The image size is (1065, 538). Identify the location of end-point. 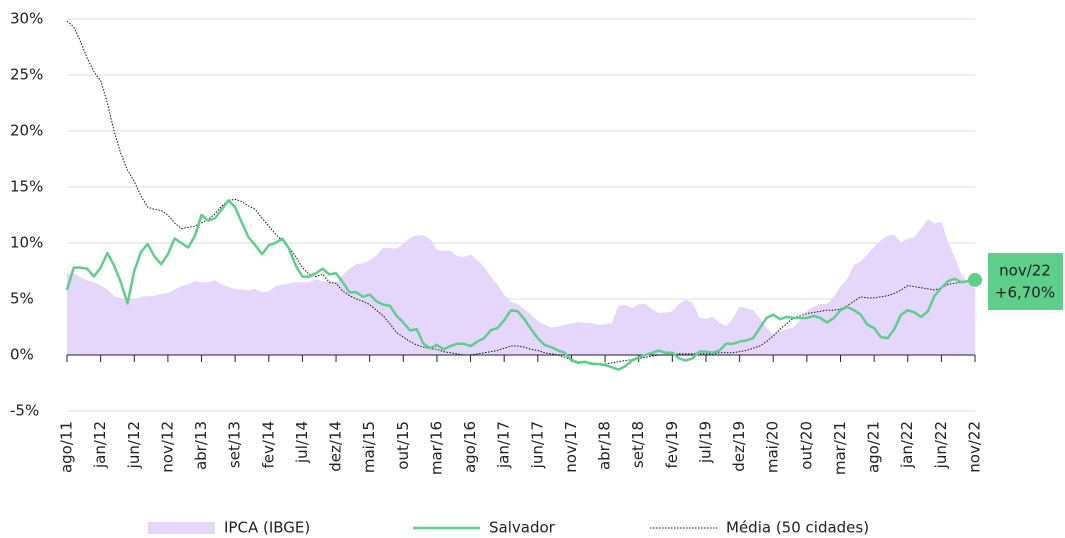
(975, 279).